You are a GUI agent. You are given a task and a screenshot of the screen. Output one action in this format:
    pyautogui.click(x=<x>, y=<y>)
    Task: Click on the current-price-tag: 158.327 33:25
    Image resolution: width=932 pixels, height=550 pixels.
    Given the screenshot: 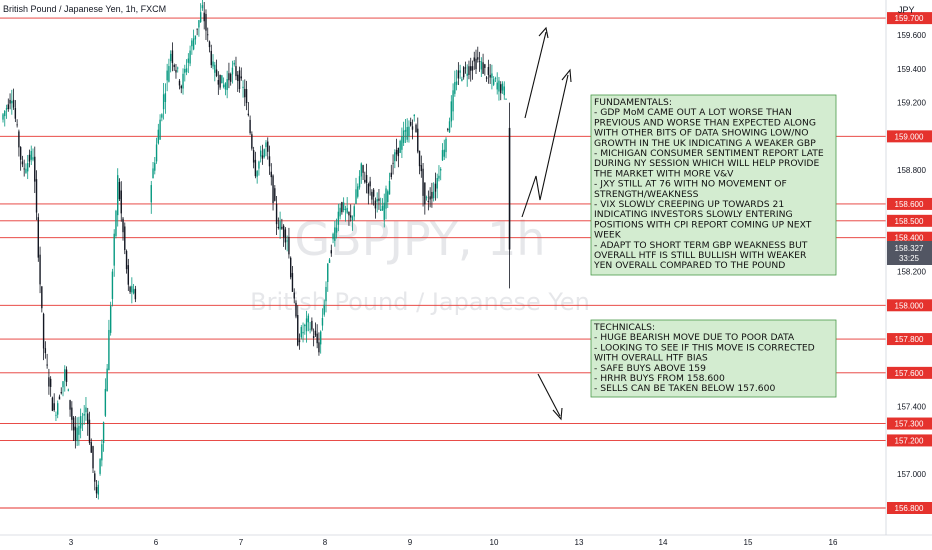 What is the action you would take?
    pyautogui.click(x=909, y=253)
    